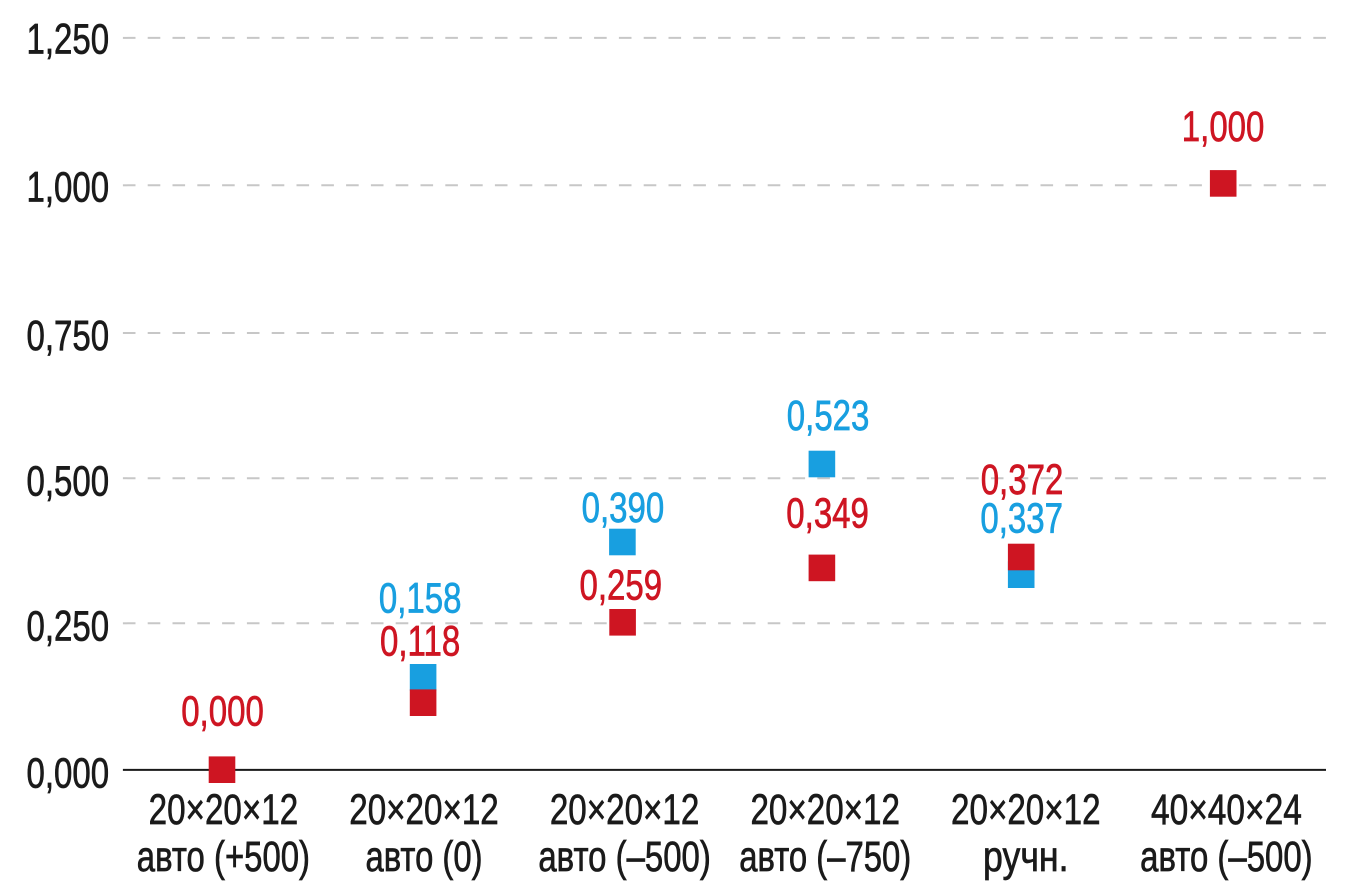 The height and width of the screenshot is (892, 1350). What do you see at coordinates (420, 641) in the screenshot?
I see `svg-text: 0,118` at bounding box center [420, 641].